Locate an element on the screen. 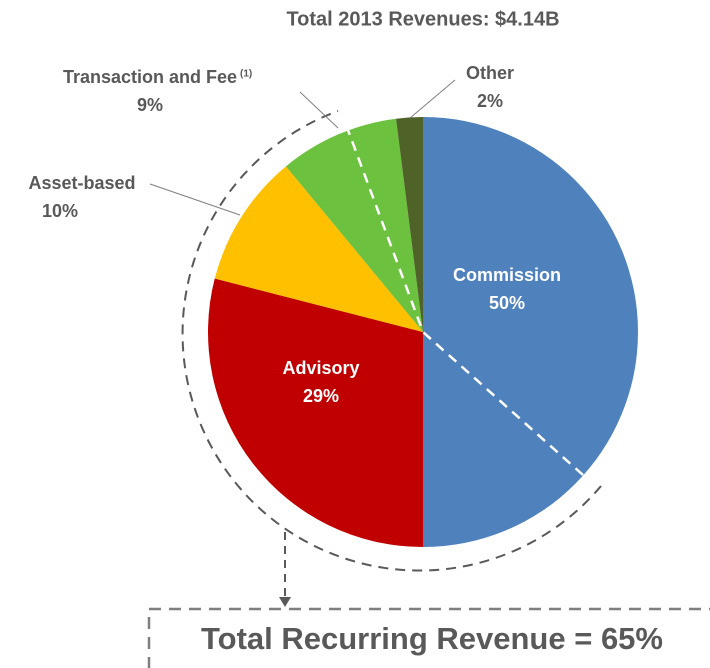  recurring-box is located at coordinates (428, 637).